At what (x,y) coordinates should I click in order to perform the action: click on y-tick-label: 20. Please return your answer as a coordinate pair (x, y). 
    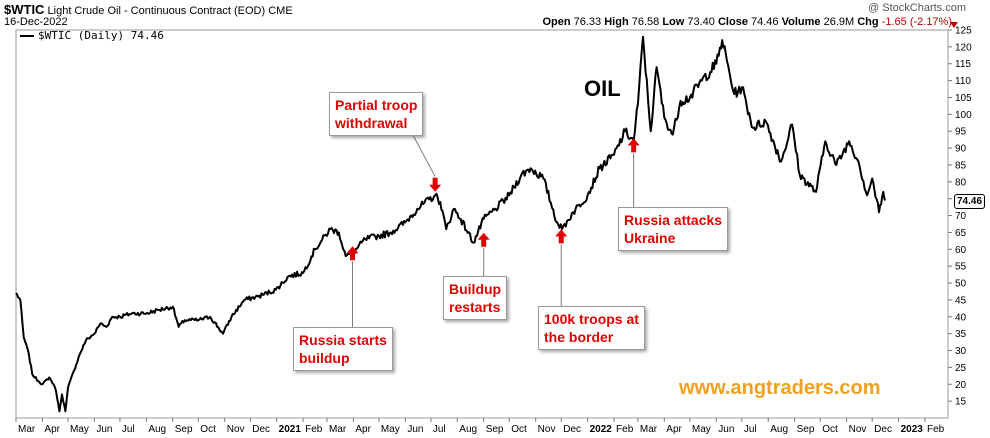
    Looking at the image, I should click on (961, 385).